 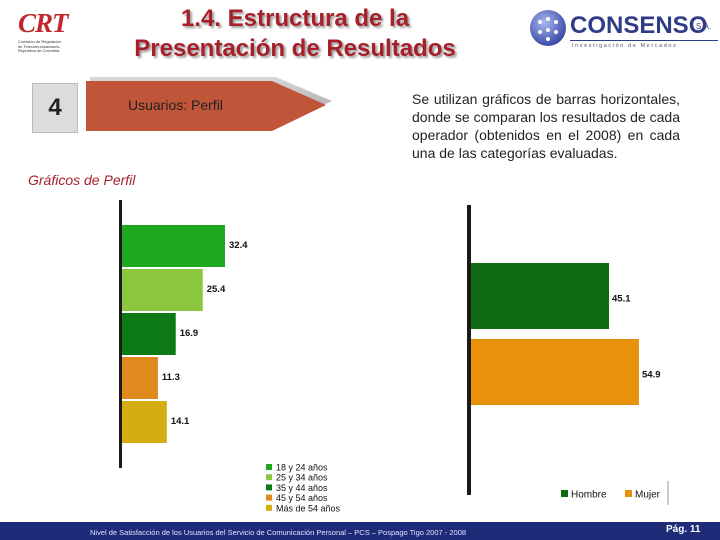 I want to click on age-bar-value-label: 11.3, so click(x=171, y=377).